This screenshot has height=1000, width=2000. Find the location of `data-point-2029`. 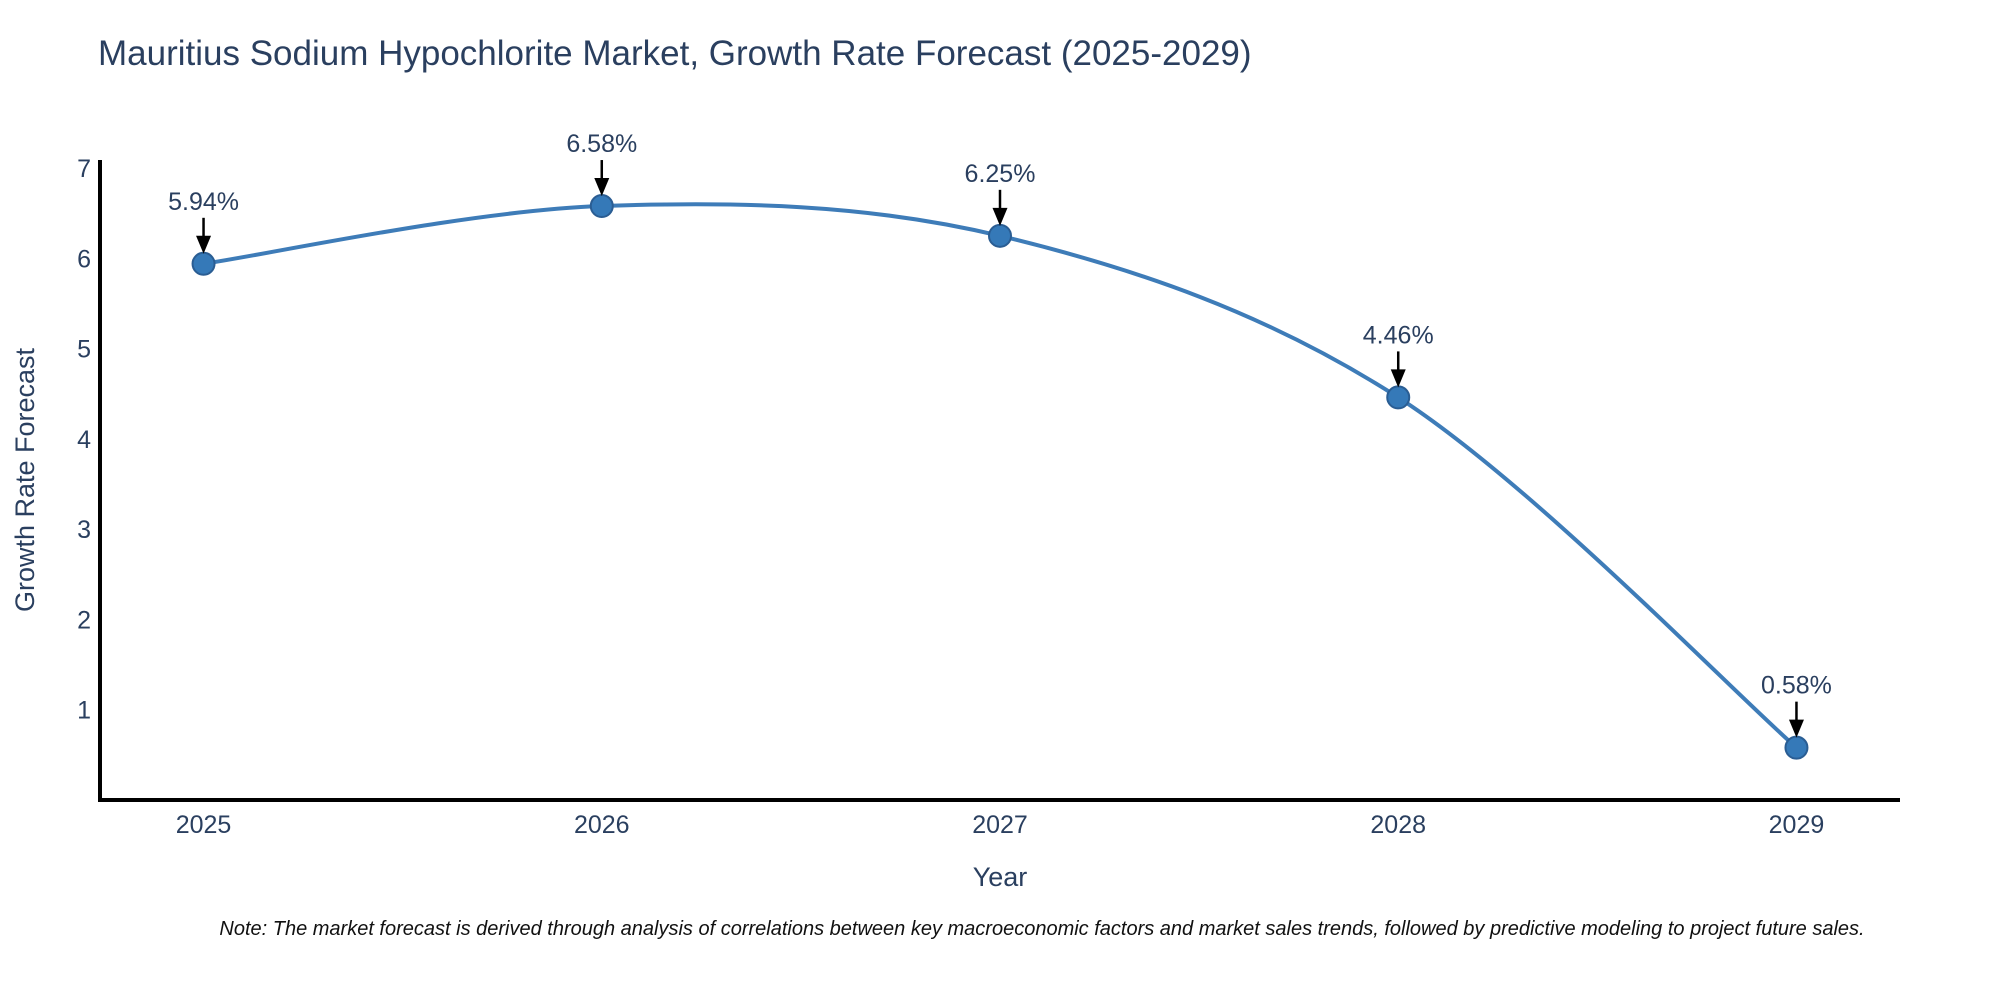

data-point-2029 is located at coordinates (1796, 747).